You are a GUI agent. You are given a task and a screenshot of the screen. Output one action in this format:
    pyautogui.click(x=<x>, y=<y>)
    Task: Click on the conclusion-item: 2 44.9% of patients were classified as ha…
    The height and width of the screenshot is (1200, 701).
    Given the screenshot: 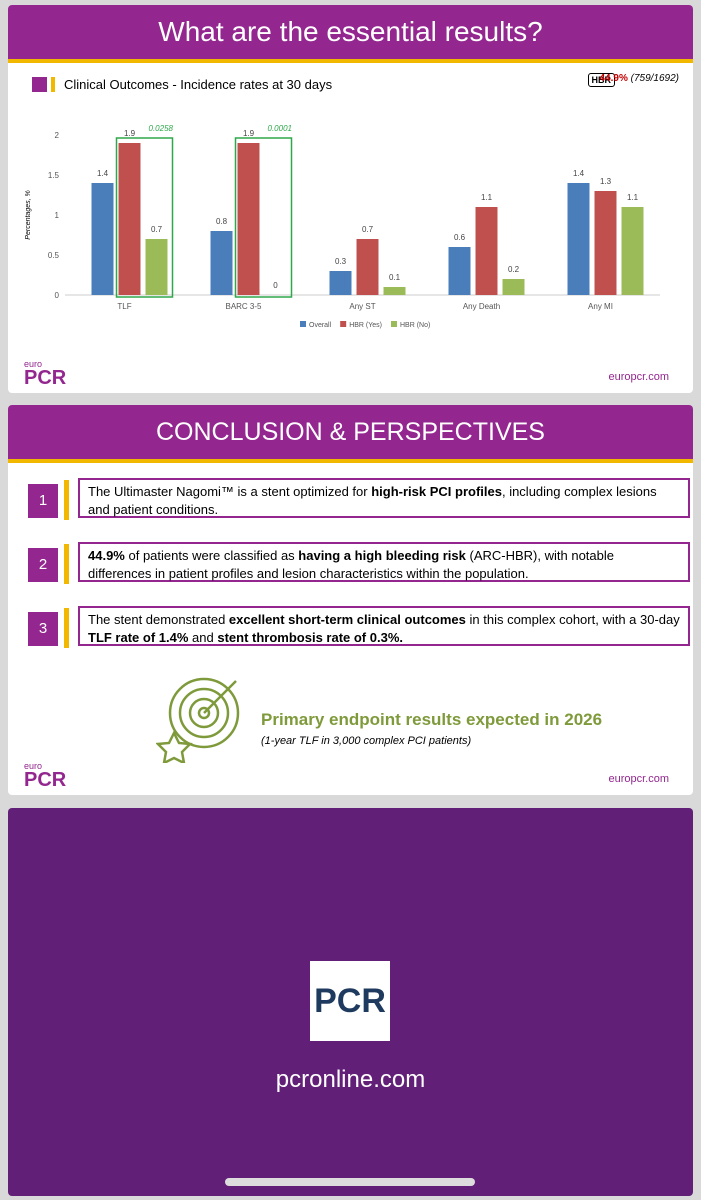 What is the action you would take?
    pyautogui.click(x=359, y=564)
    